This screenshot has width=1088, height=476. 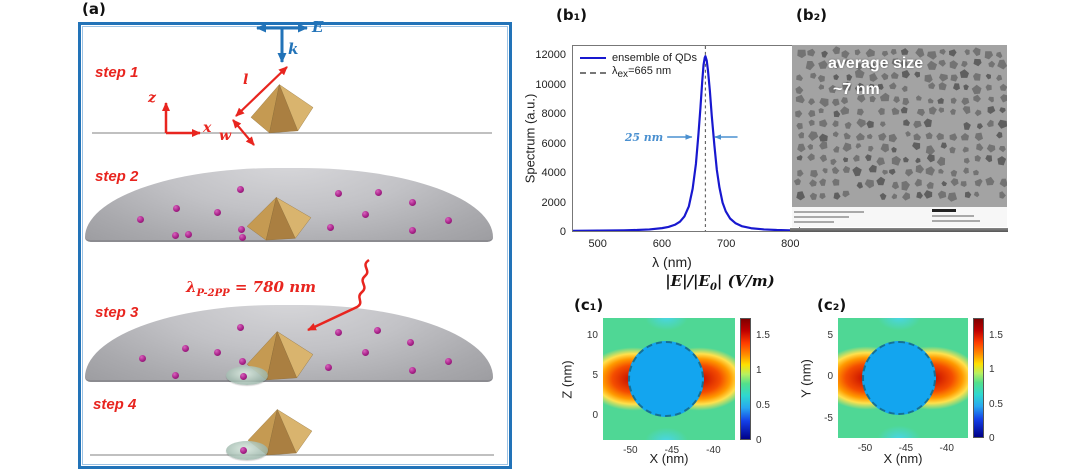 I want to click on lambda-subscript: P-2PP, so click(x=213, y=293).